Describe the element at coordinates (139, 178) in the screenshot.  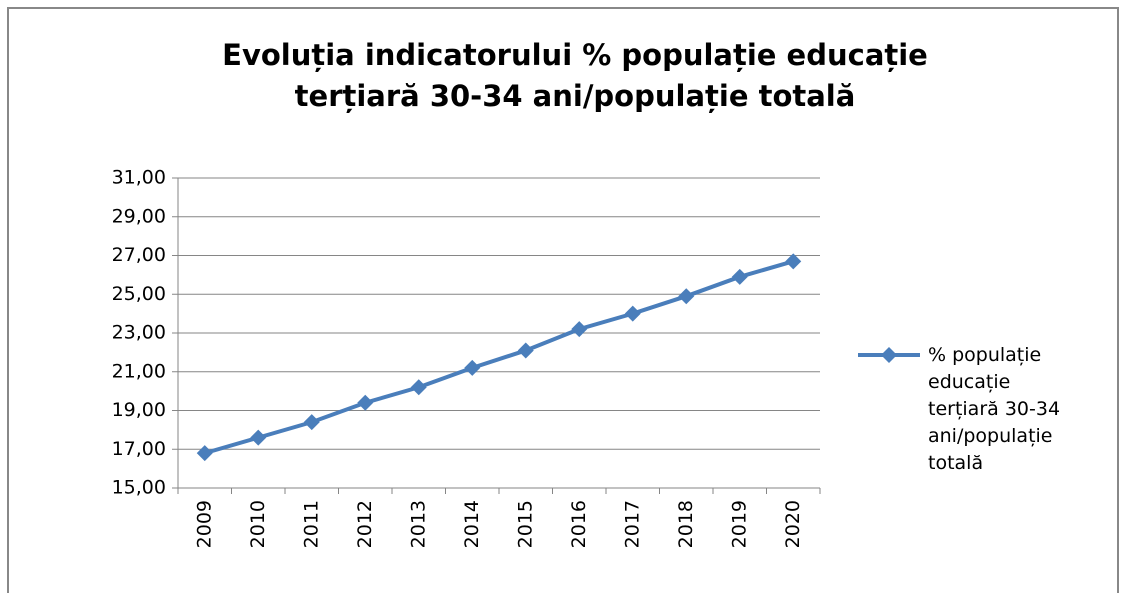
I see `y-tick-label: 31,00` at that location.